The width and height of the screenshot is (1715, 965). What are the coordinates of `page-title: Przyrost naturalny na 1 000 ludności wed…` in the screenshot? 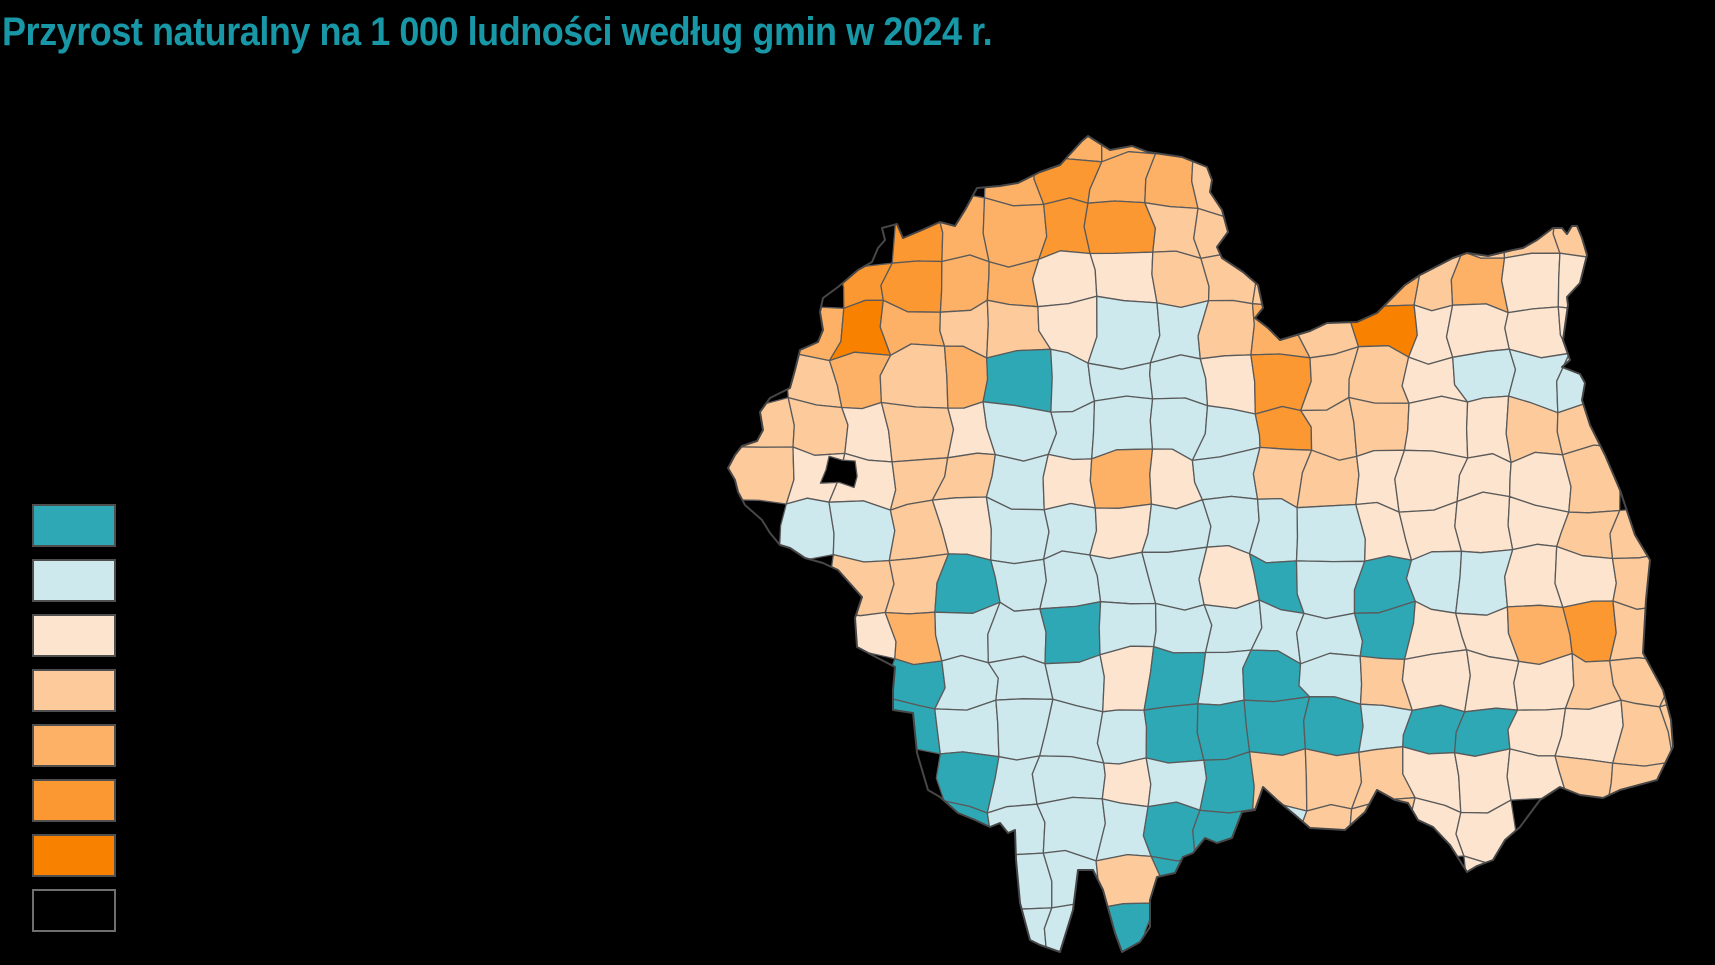 It's located at (497, 32).